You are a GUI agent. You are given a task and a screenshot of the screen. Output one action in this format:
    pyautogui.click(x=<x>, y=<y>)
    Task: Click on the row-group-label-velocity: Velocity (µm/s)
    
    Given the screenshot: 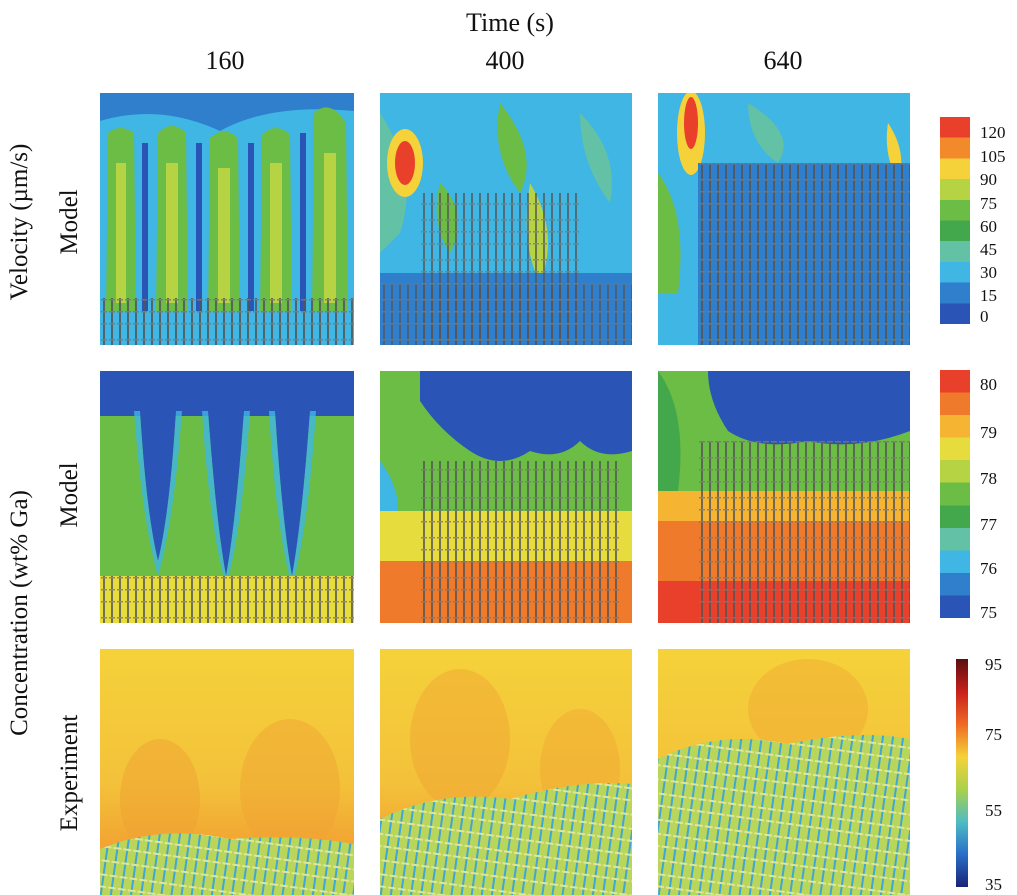 What is the action you would take?
    pyautogui.click(x=19, y=222)
    